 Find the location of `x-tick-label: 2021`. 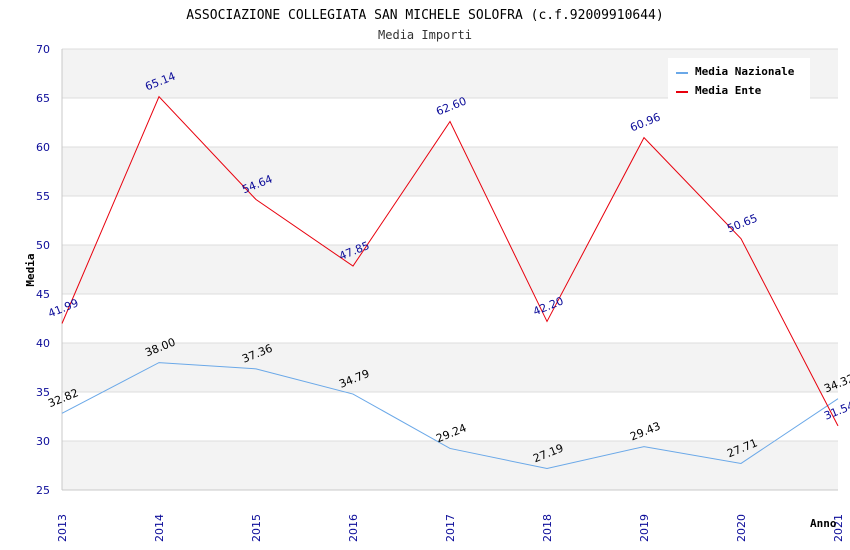

x-tick-label: 2021 is located at coordinates (838, 528).